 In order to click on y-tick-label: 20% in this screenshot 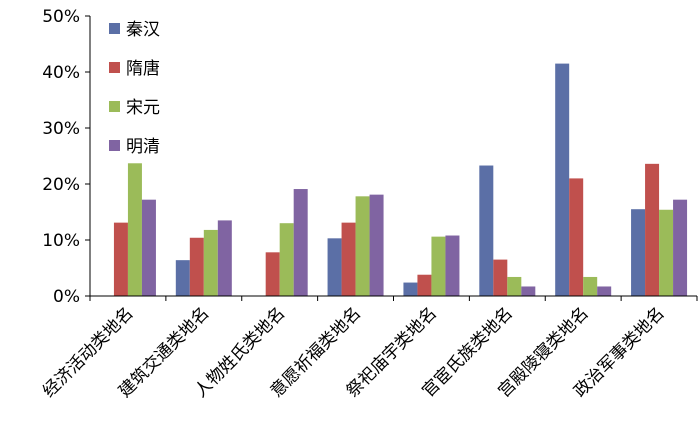, I will do `click(61, 185)`.